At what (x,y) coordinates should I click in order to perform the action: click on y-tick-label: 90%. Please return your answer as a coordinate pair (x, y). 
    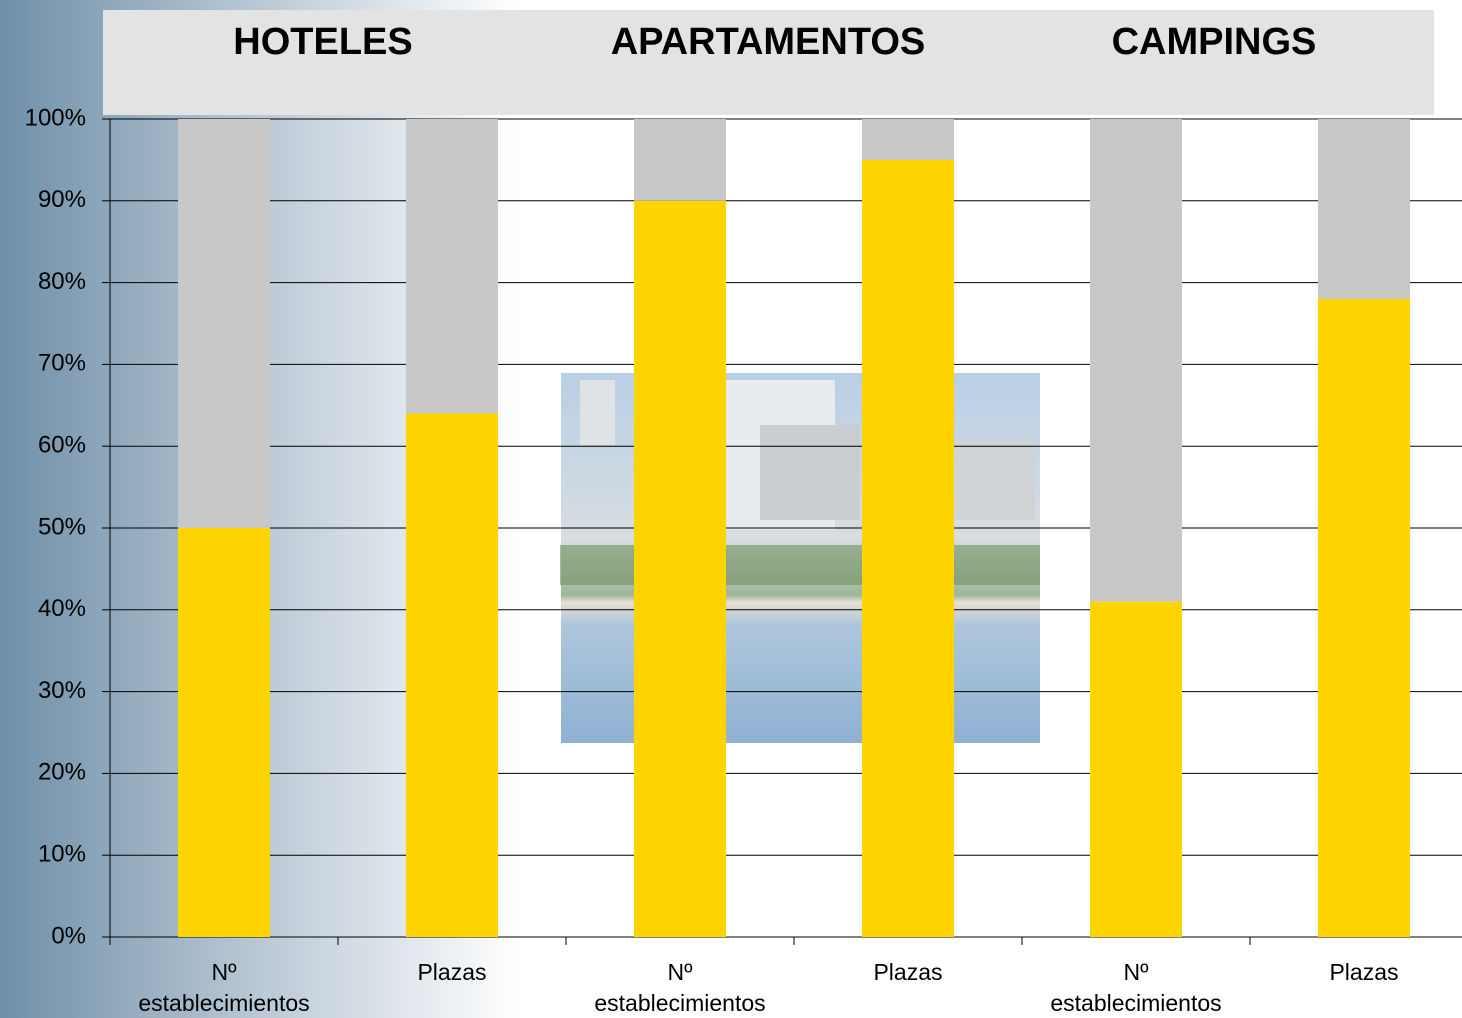
    Looking at the image, I should click on (62, 199).